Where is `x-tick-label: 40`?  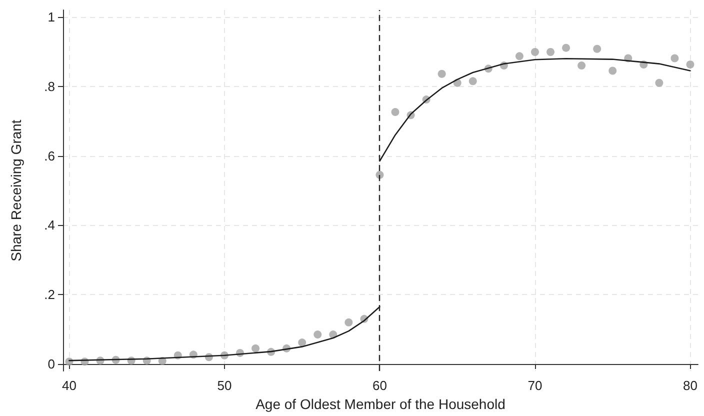
x-tick-label: 40 is located at coordinates (69, 385).